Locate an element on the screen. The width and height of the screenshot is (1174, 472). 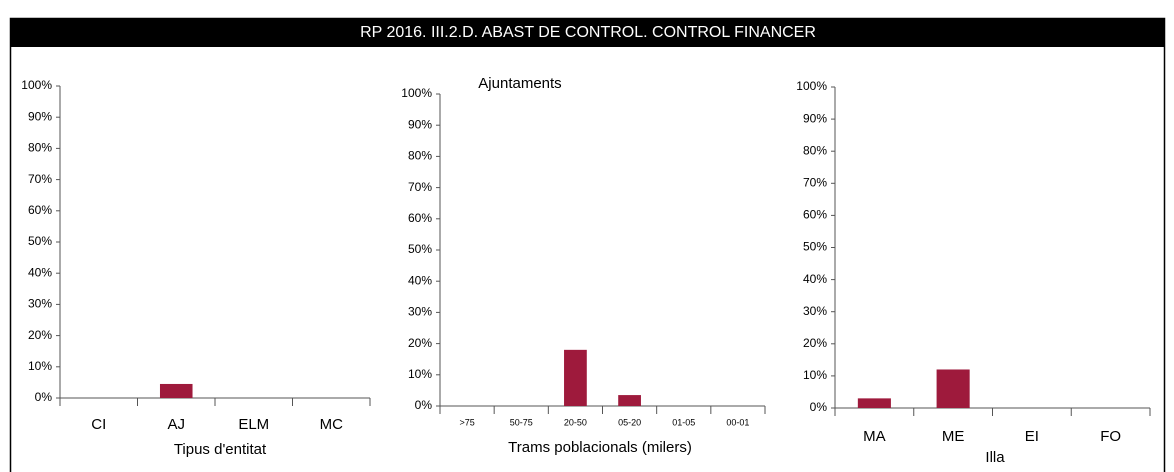
x-tick-label: 50-75 is located at coordinates (521, 422).